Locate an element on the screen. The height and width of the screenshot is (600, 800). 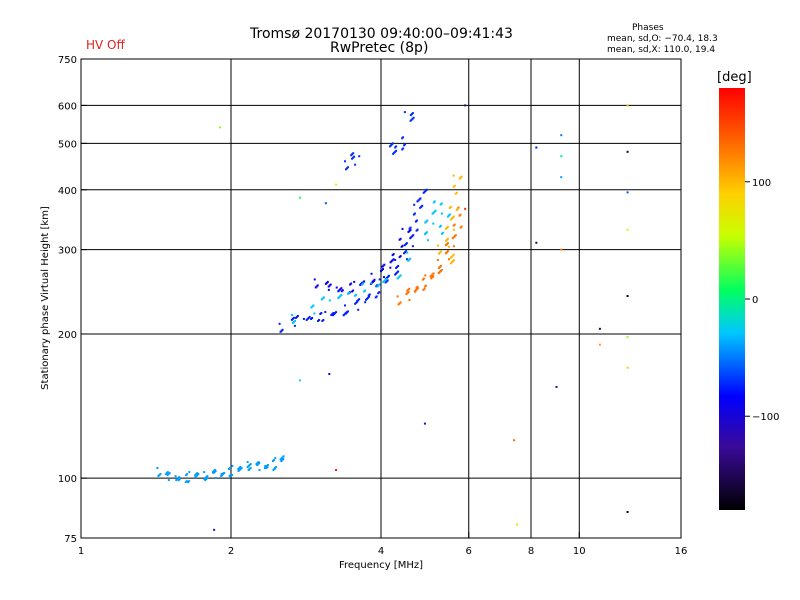
x-axis: 1 2 4 6 8 10 16 is located at coordinates (382, 544).